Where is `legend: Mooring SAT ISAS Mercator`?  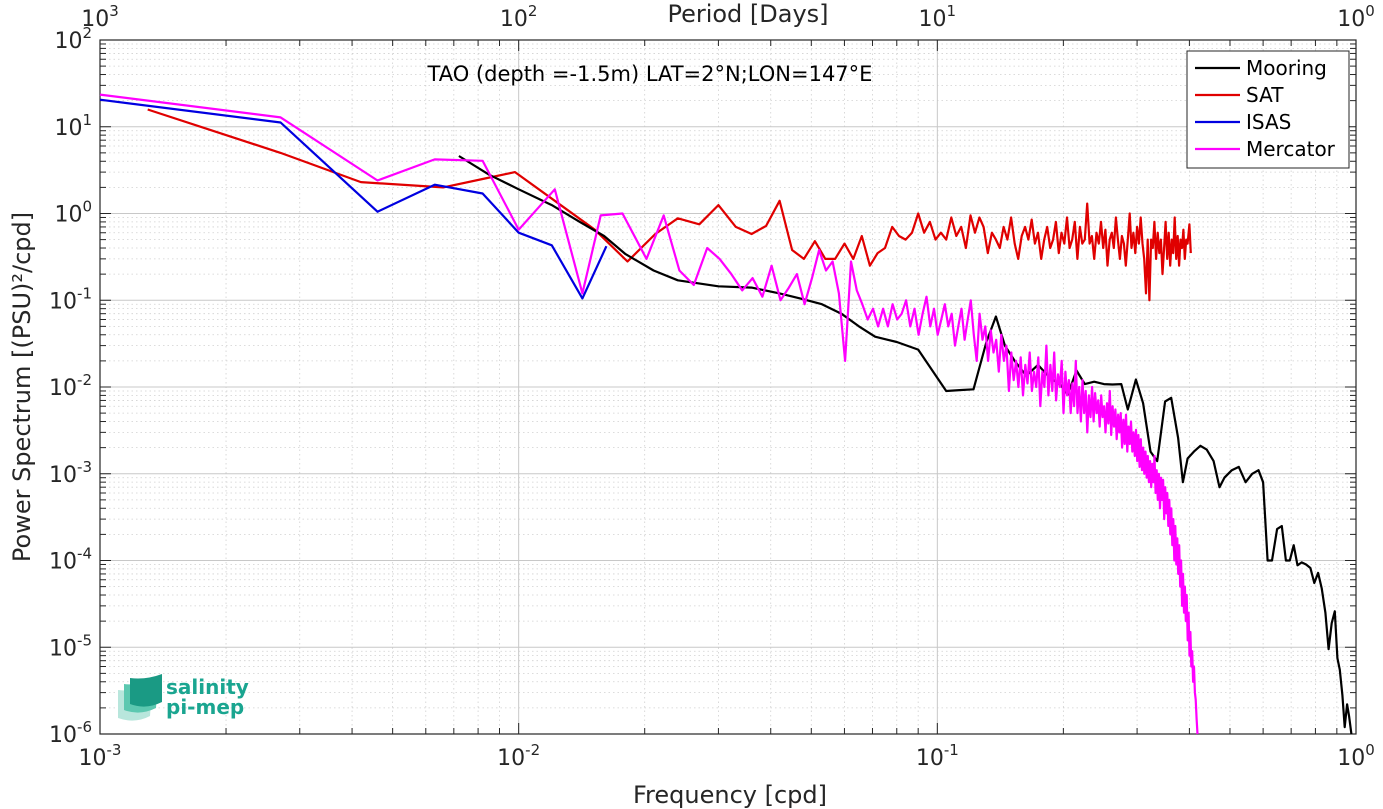
legend: Mooring SAT ISAS Mercator is located at coordinates (1268, 109).